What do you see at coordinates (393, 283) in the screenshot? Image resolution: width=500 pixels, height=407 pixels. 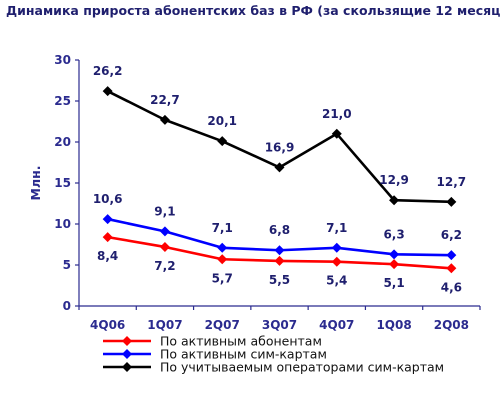 I see `data-label: 5,1` at bounding box center [393, 283].